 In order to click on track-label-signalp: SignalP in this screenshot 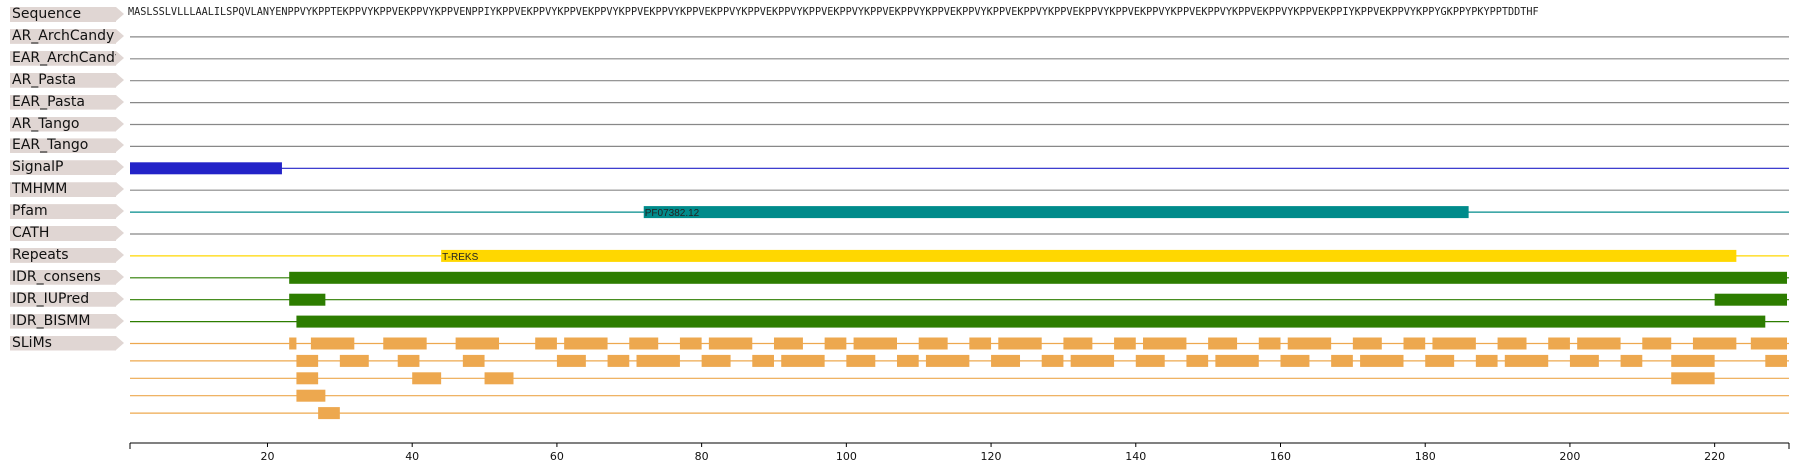, I will do `click(63, 168)`.